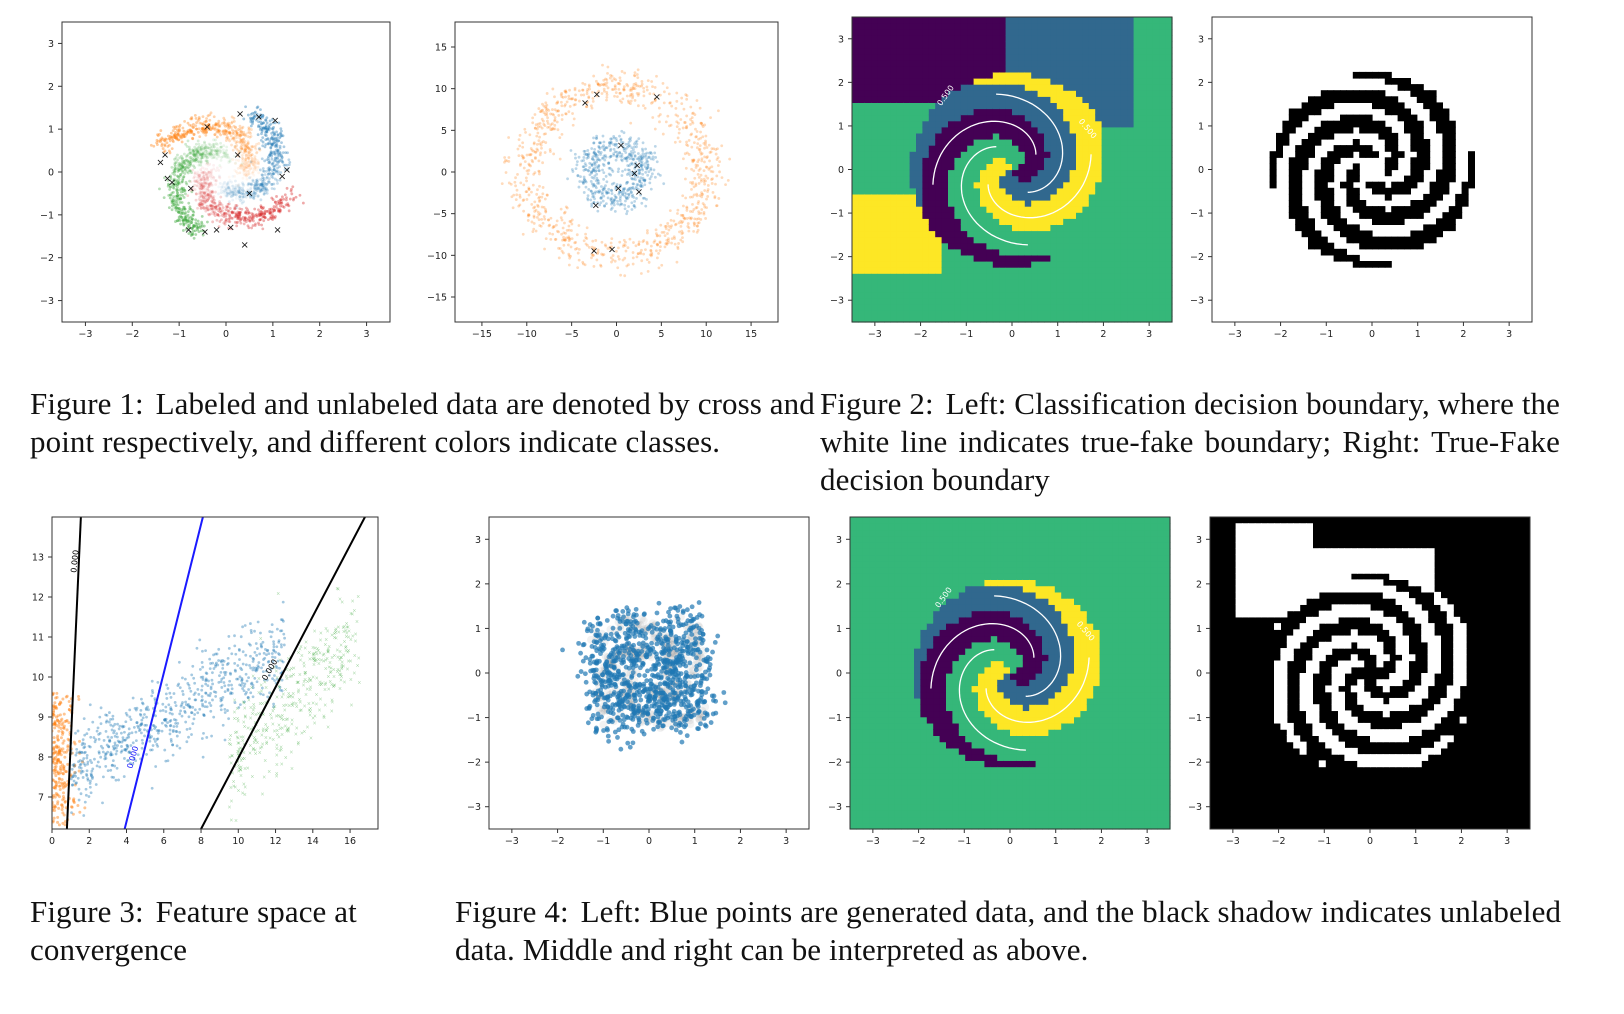  What do you see at coordinates (132, 334) in the screenshot?
I see `fig1-left-xtick-label: −2` at bounding box center [132, 334].